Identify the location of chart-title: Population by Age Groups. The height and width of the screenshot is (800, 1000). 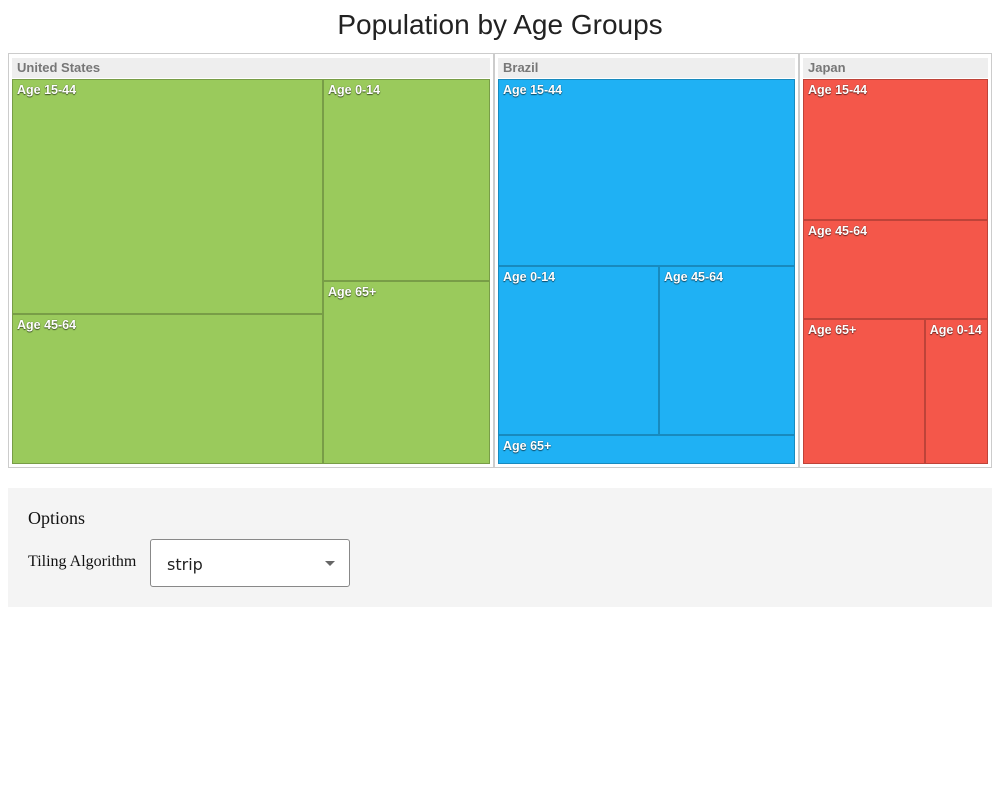
(500, 24).